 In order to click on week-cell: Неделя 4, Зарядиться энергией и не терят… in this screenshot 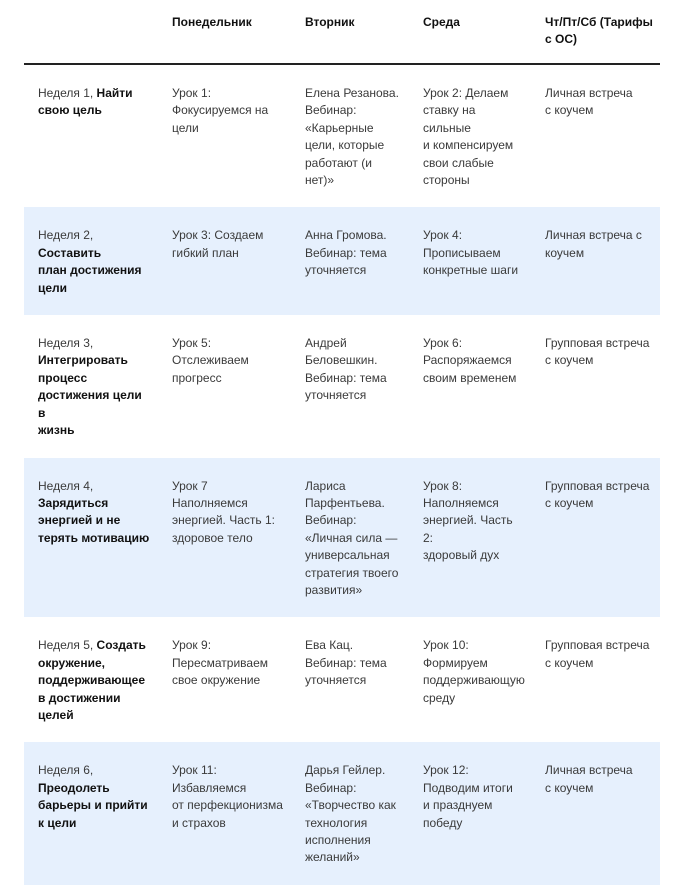, I will do `click(91, 537)`.